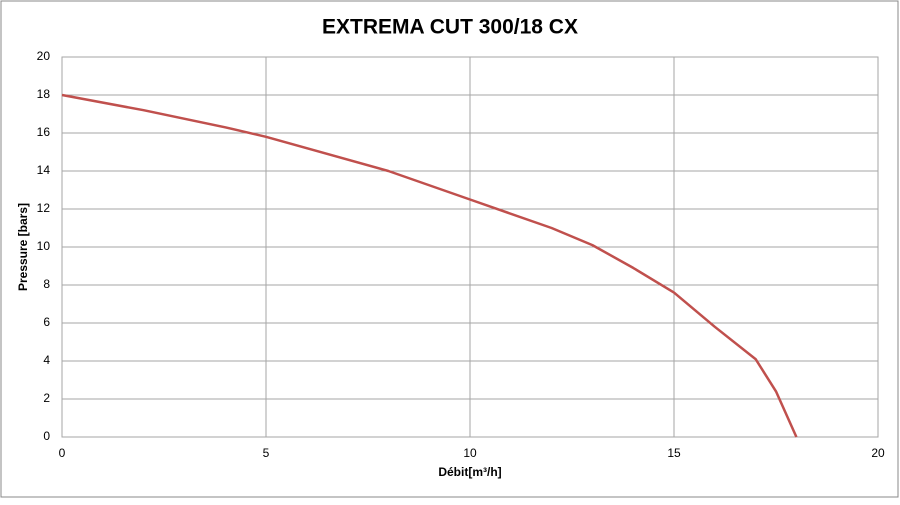 The image size is (900, 505). I want to click on x-tick-label: 15, so click(674, 453).